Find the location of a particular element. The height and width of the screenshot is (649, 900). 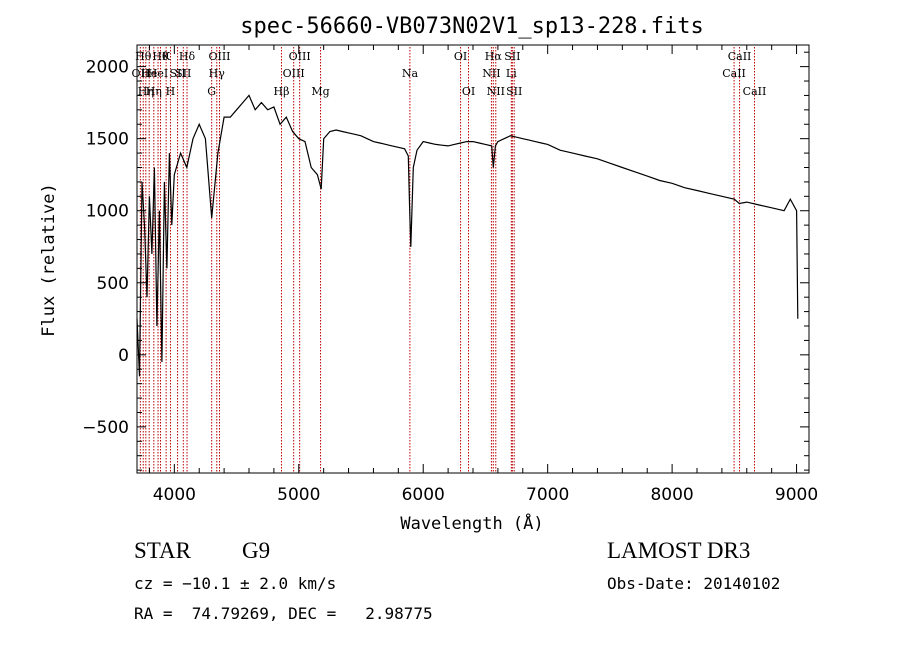

line-marker-label: Hα is located at coordinates (494, 56).